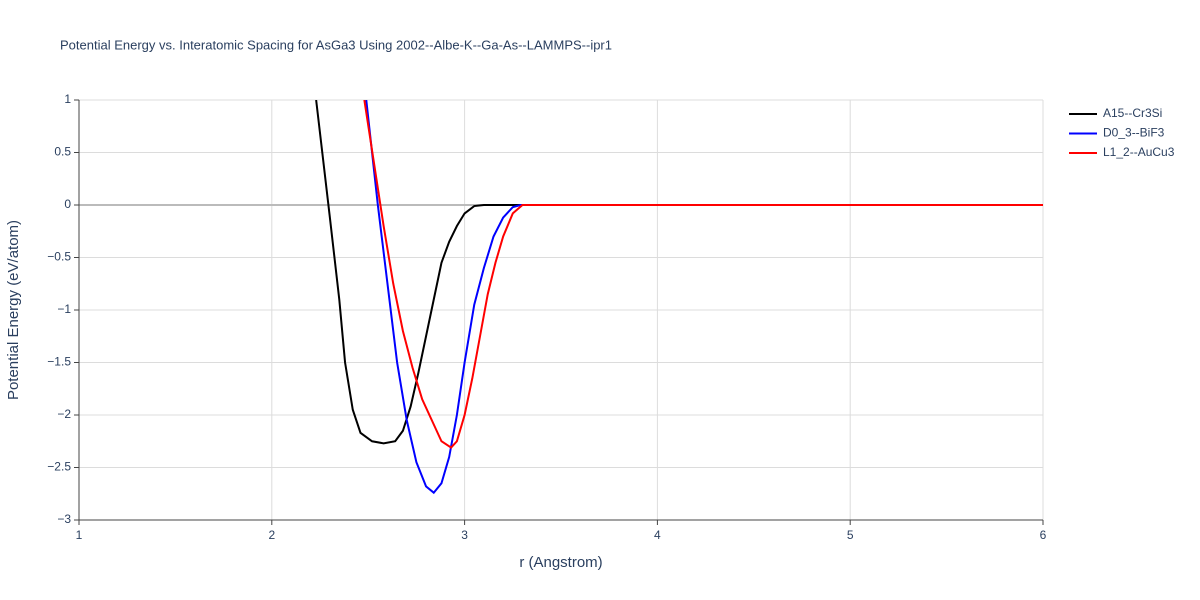  Describe the element at coordinates (1139, 152) in the screenshot. I see `legend-label: L1_2--AuCu3` at that location.